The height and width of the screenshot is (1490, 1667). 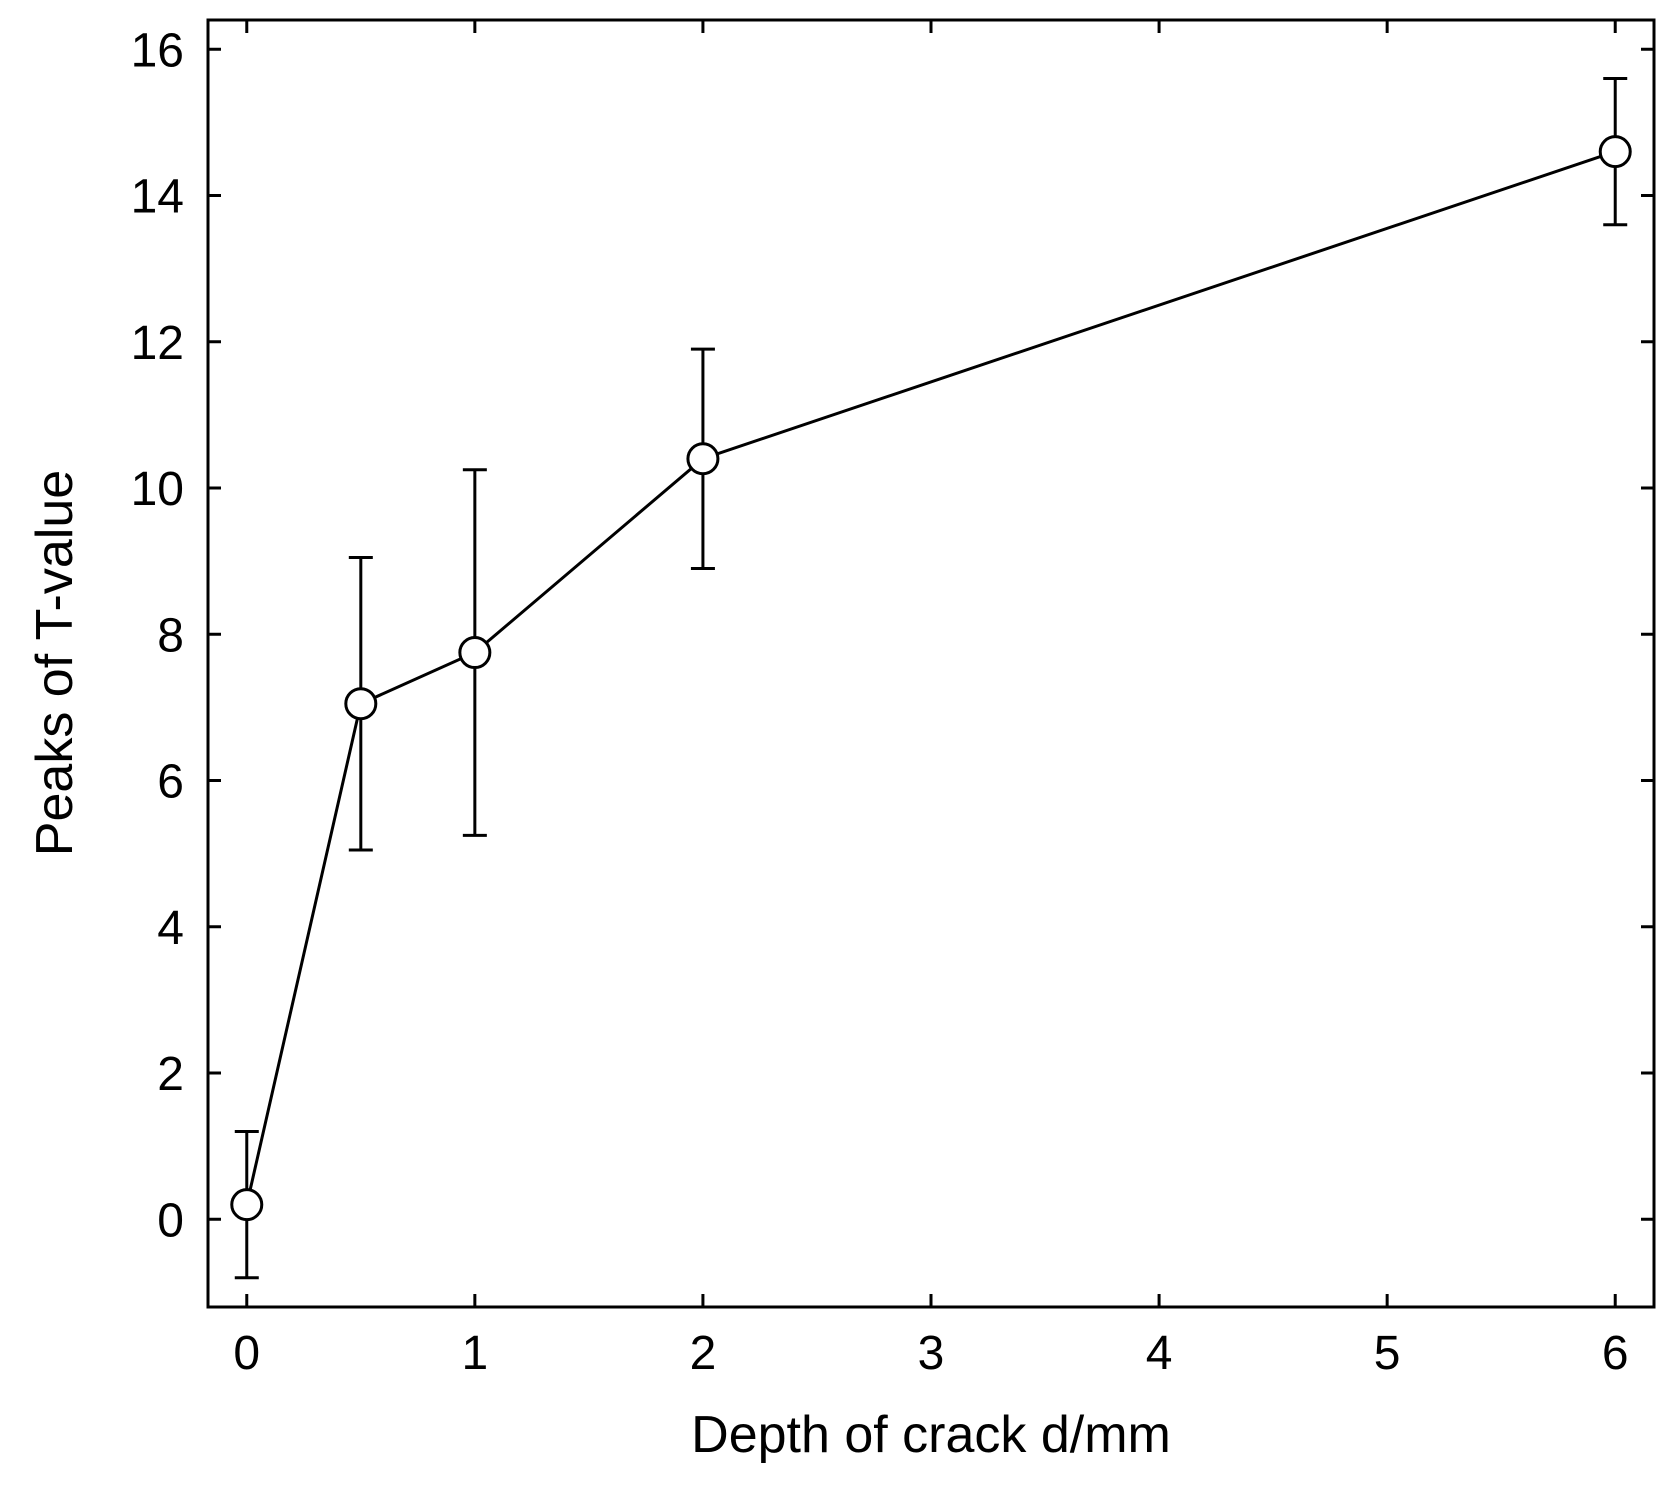 I want to click on y-tick-label: 12, so click(x=157, y=343).